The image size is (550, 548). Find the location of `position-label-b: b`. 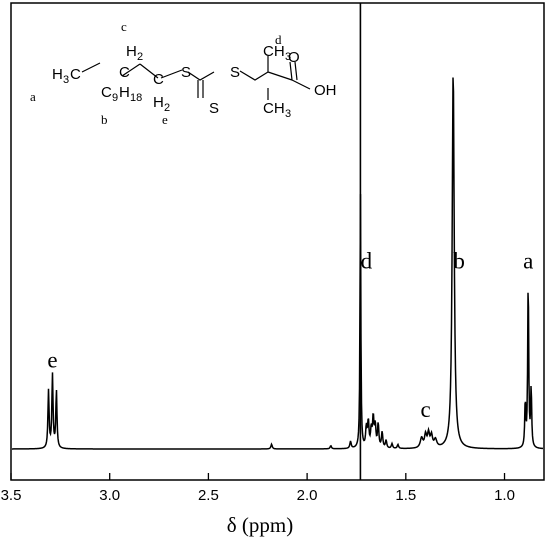

position-label-b: b is located at coordinates (104, 119).